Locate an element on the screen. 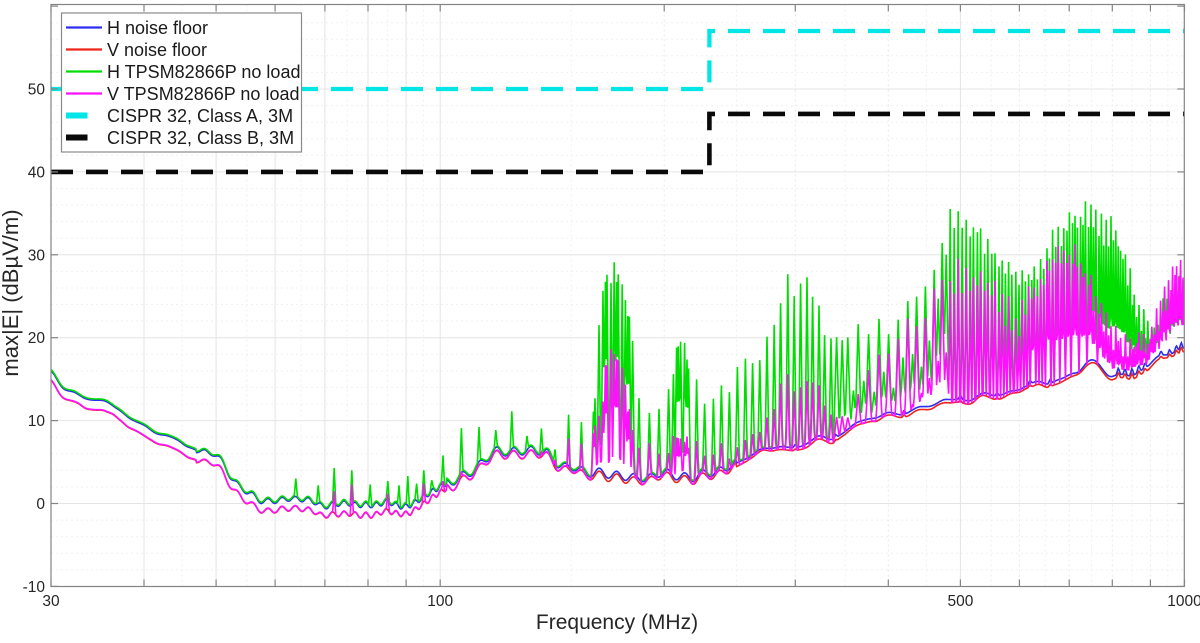 This screenshot has height=643, width=1200. svg-text: V noise floor is located at coordinates (157, 50).